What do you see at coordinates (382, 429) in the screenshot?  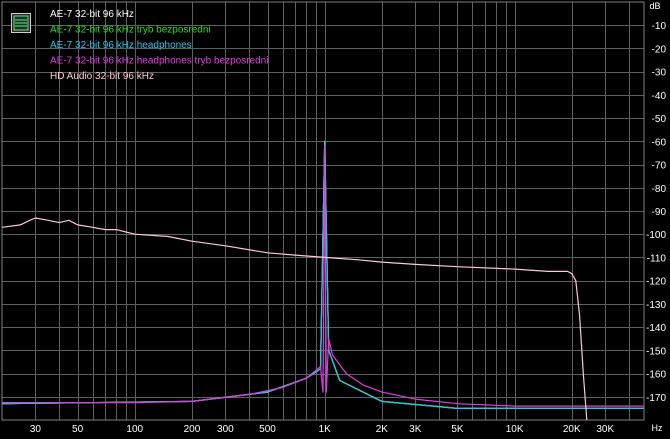 I see `x-tick-label: 2K` at bounding box center [382, 429].